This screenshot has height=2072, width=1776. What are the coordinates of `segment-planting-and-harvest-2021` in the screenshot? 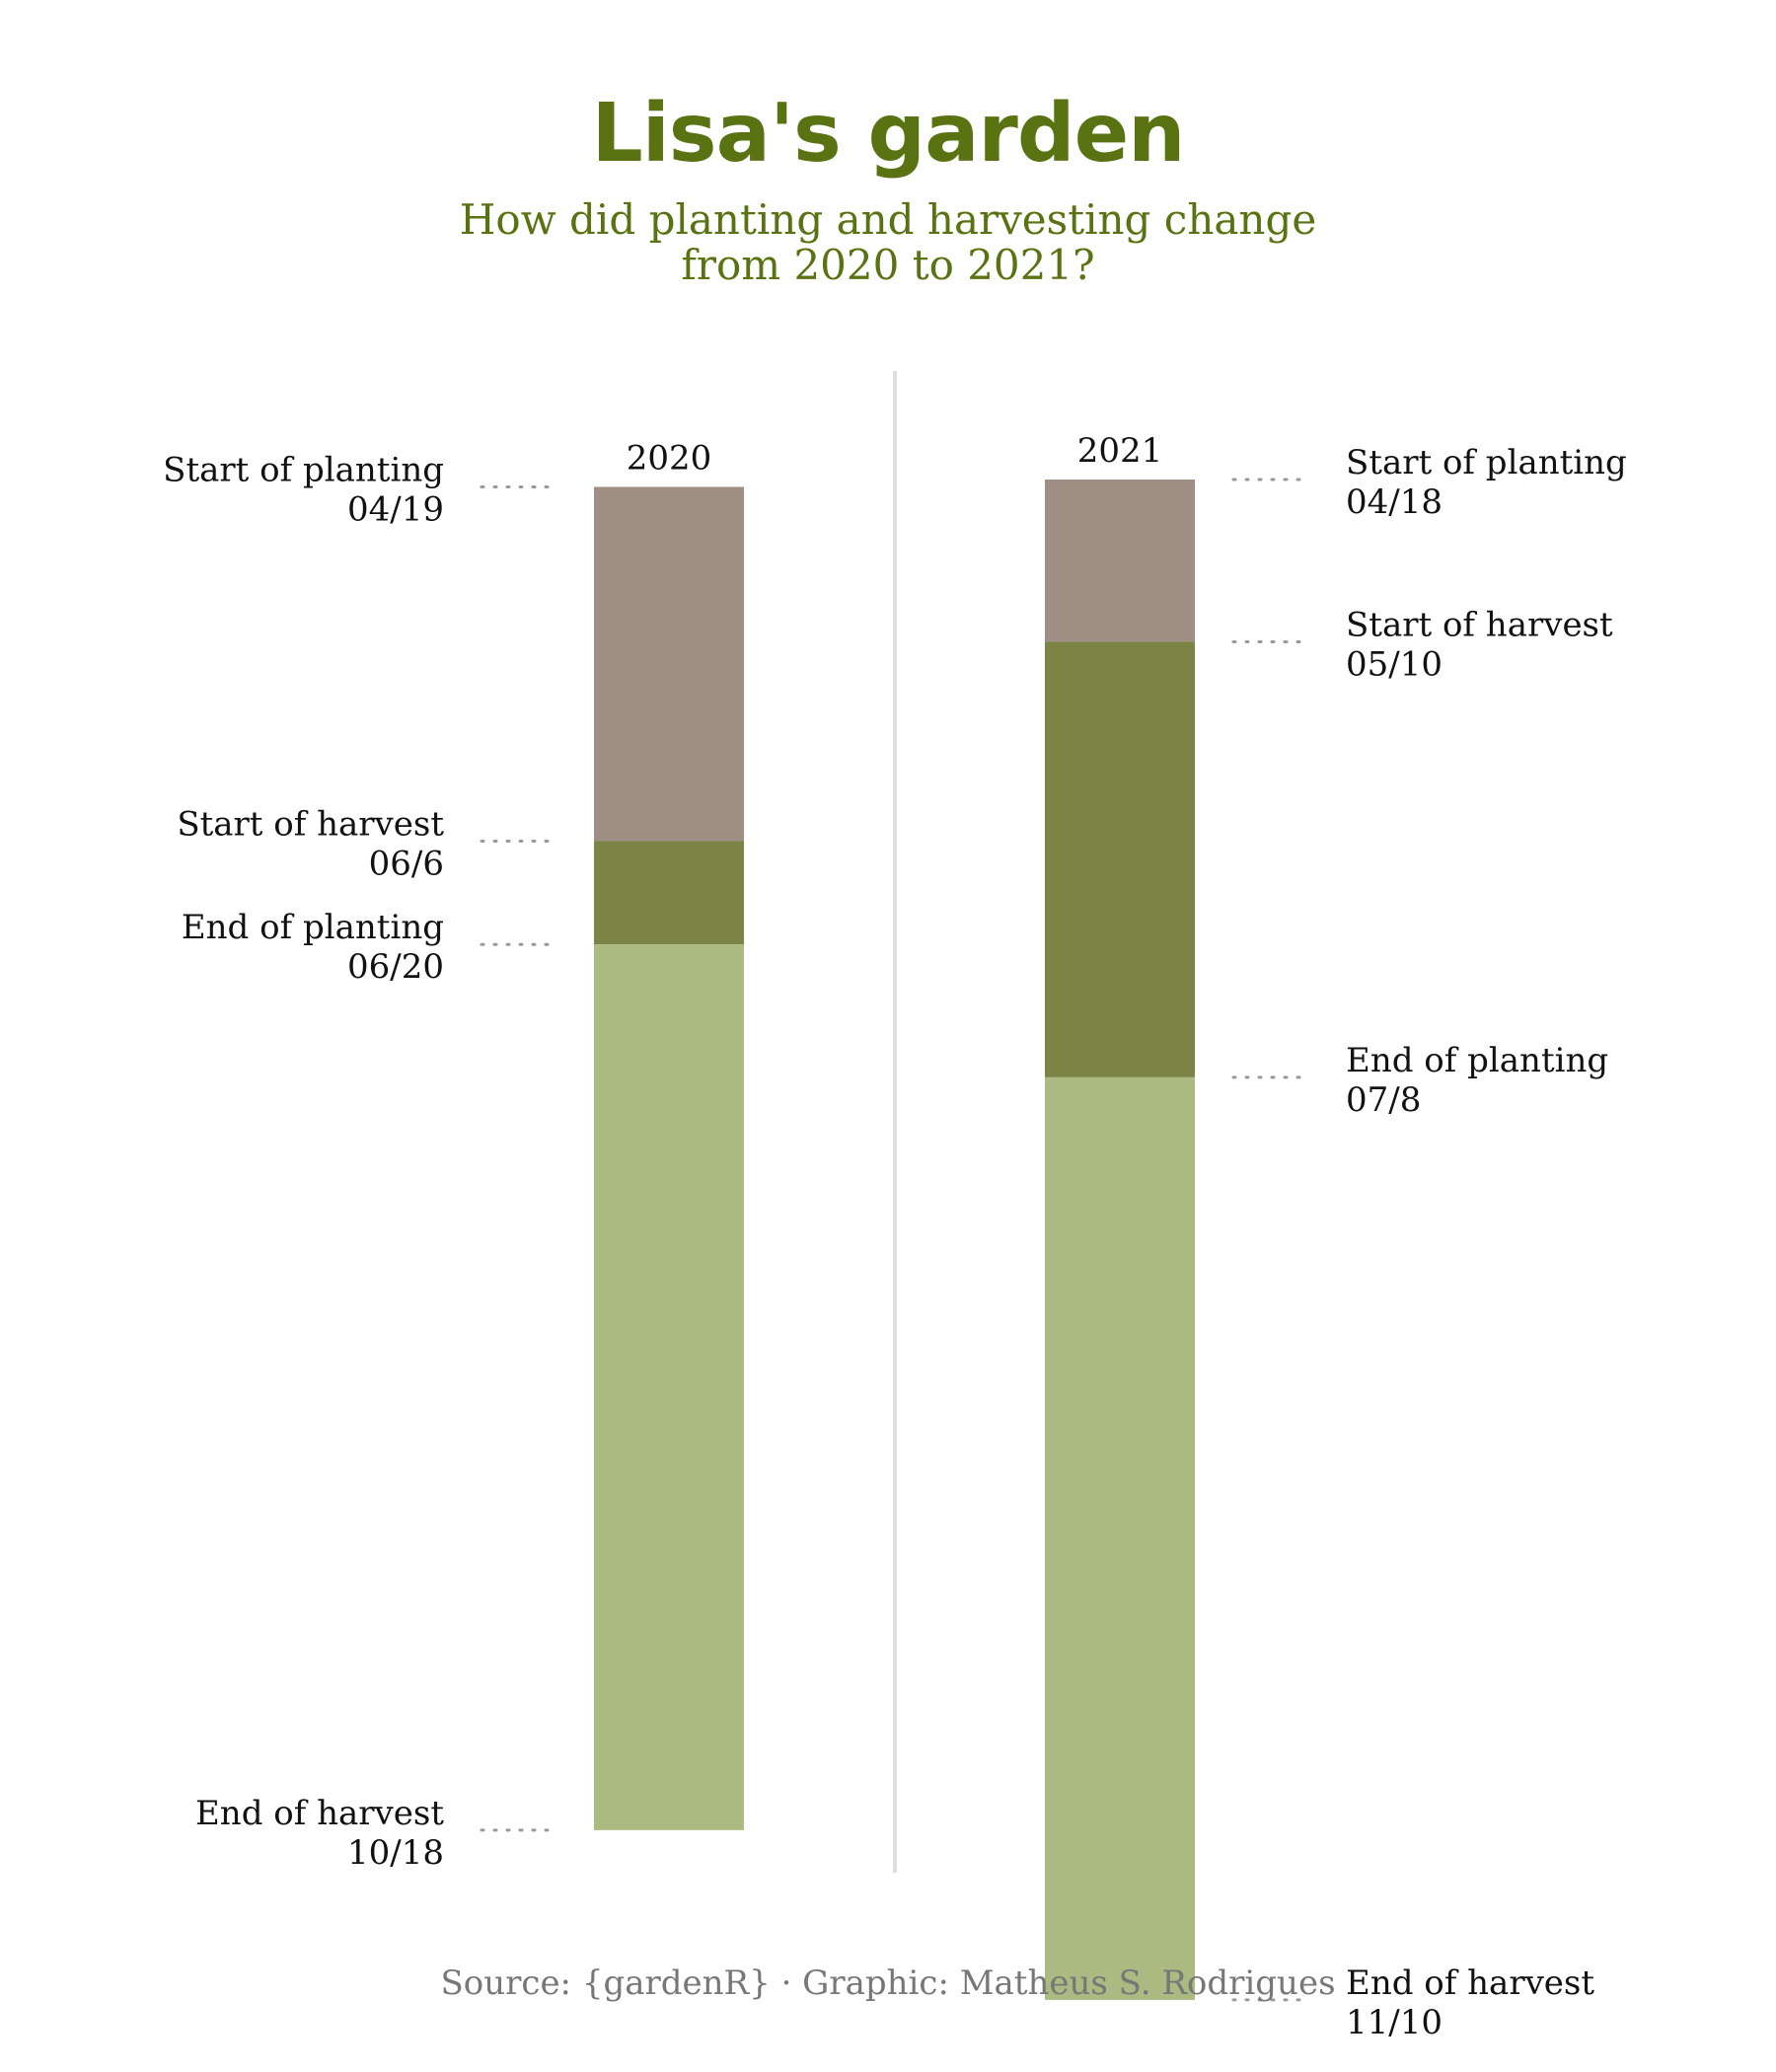 It's located at (1120, 859).